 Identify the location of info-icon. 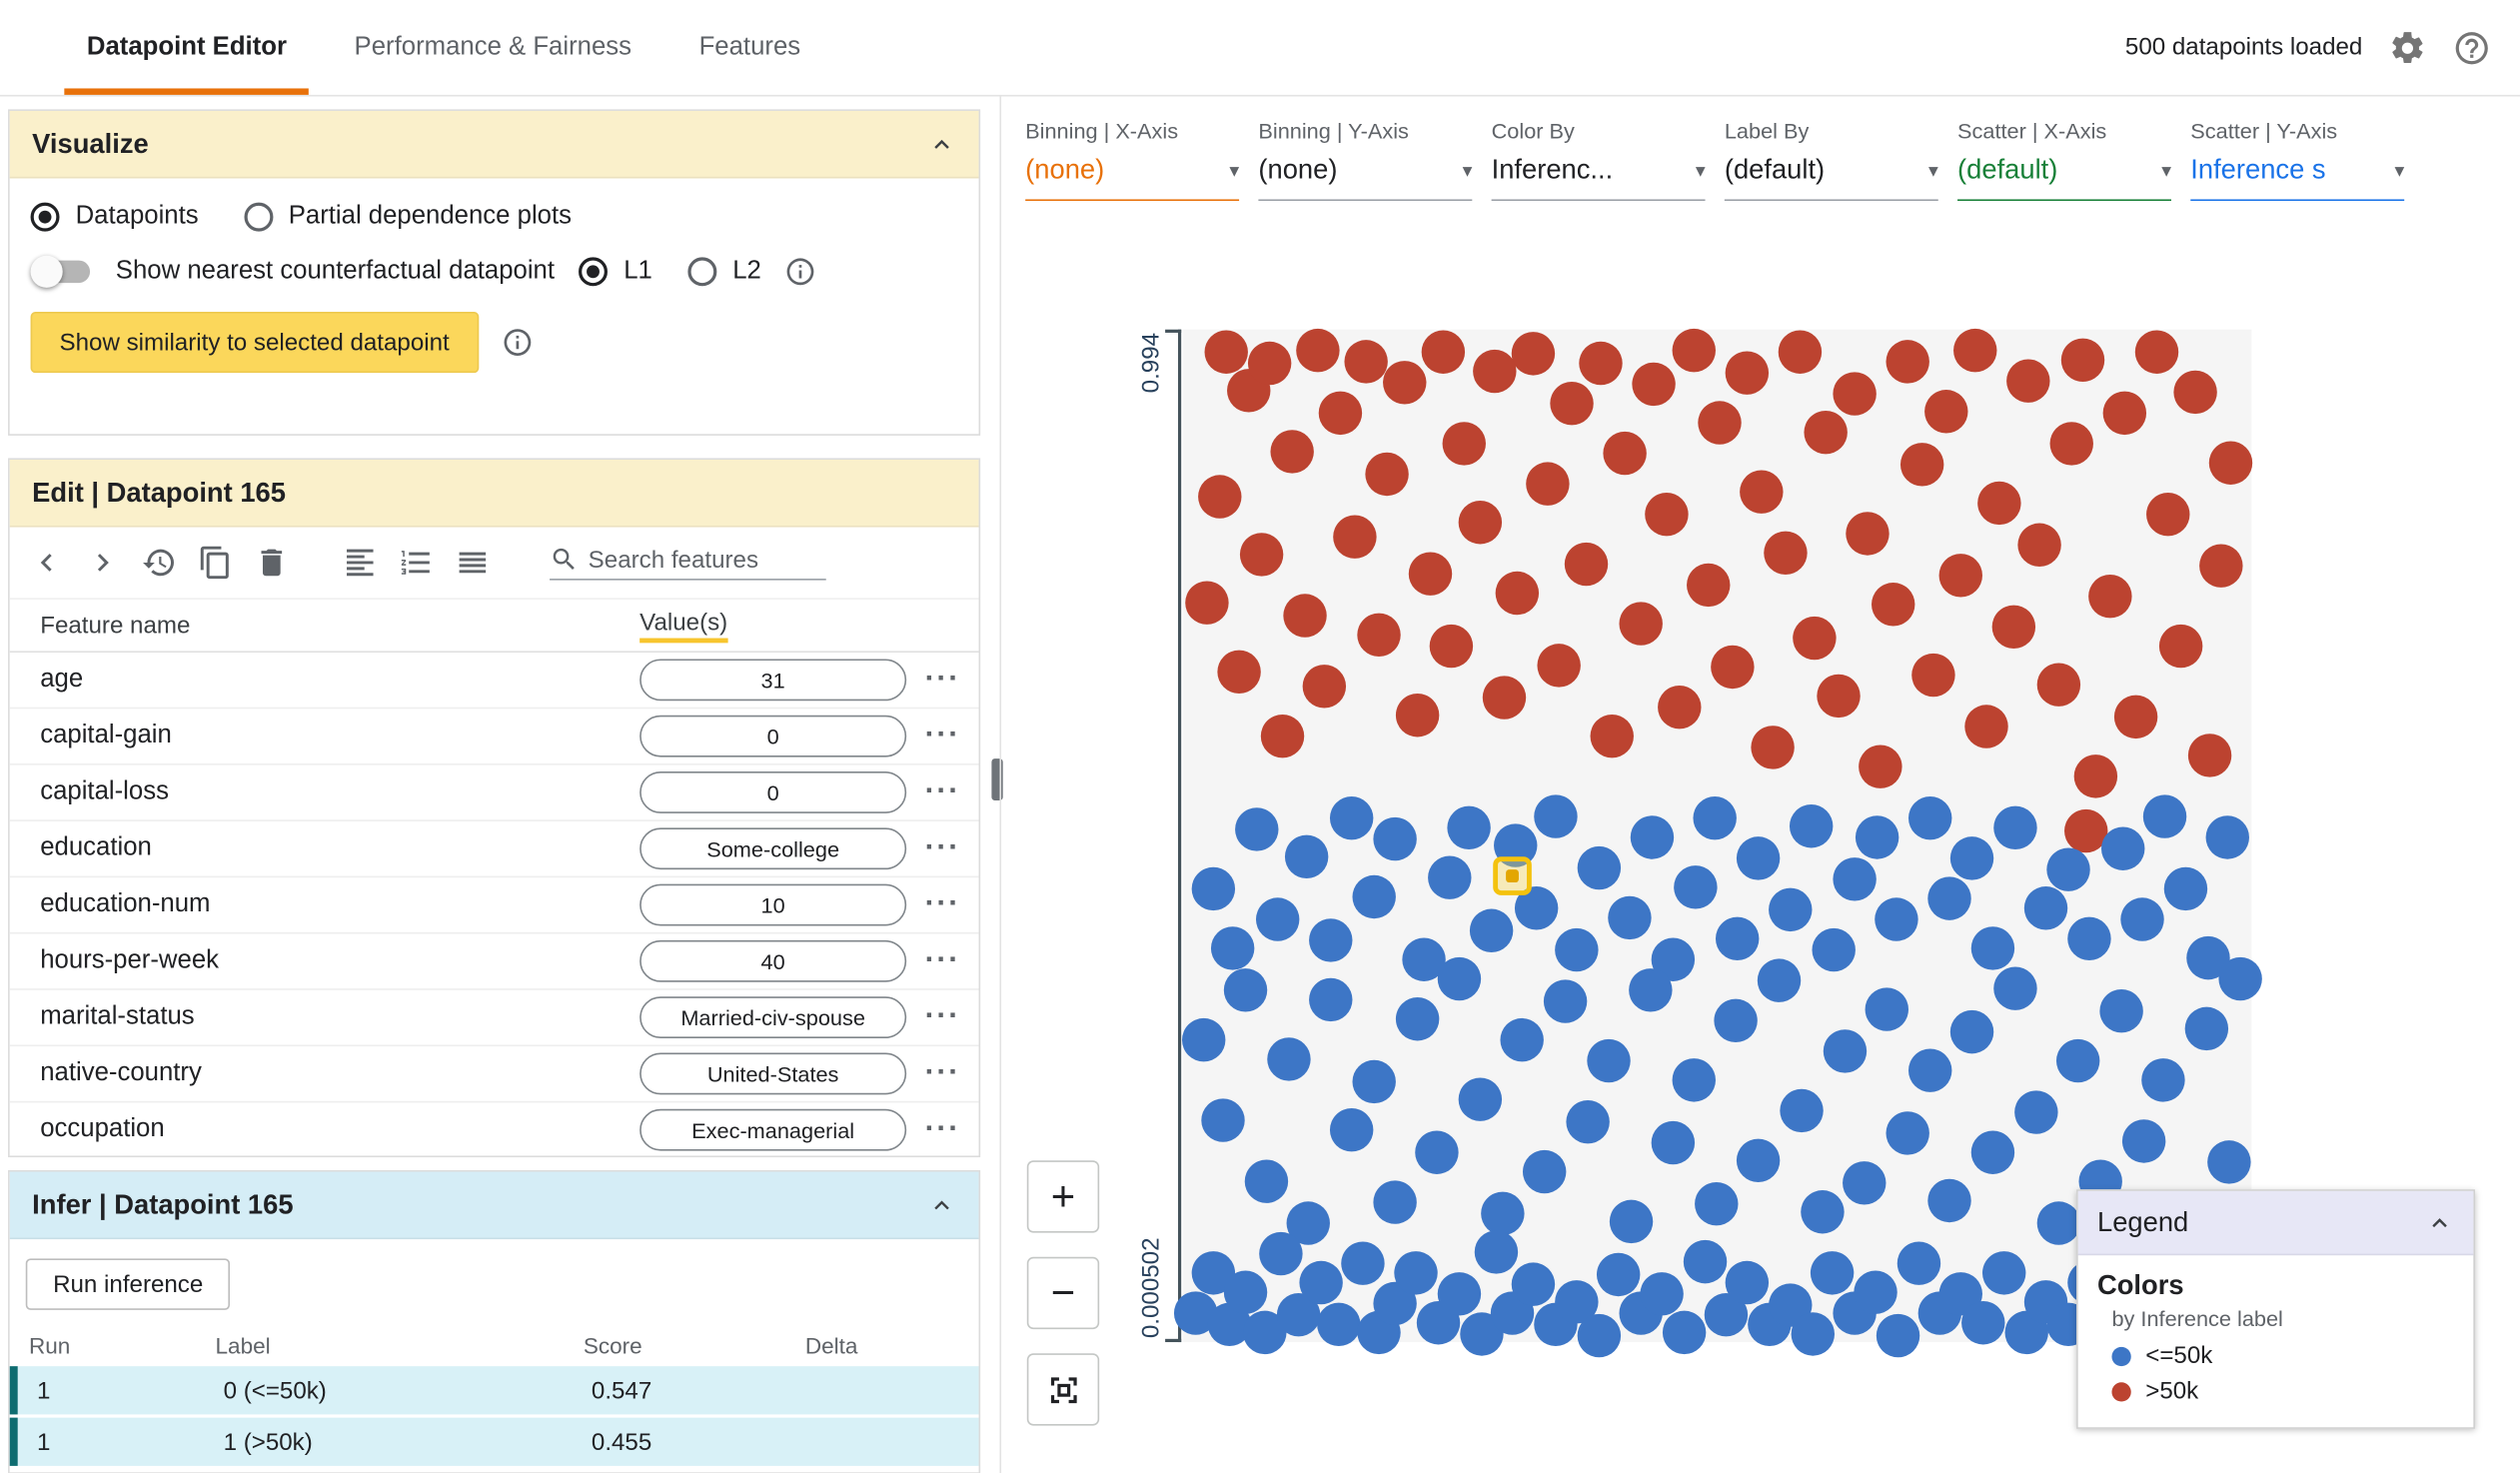
(799, 272).